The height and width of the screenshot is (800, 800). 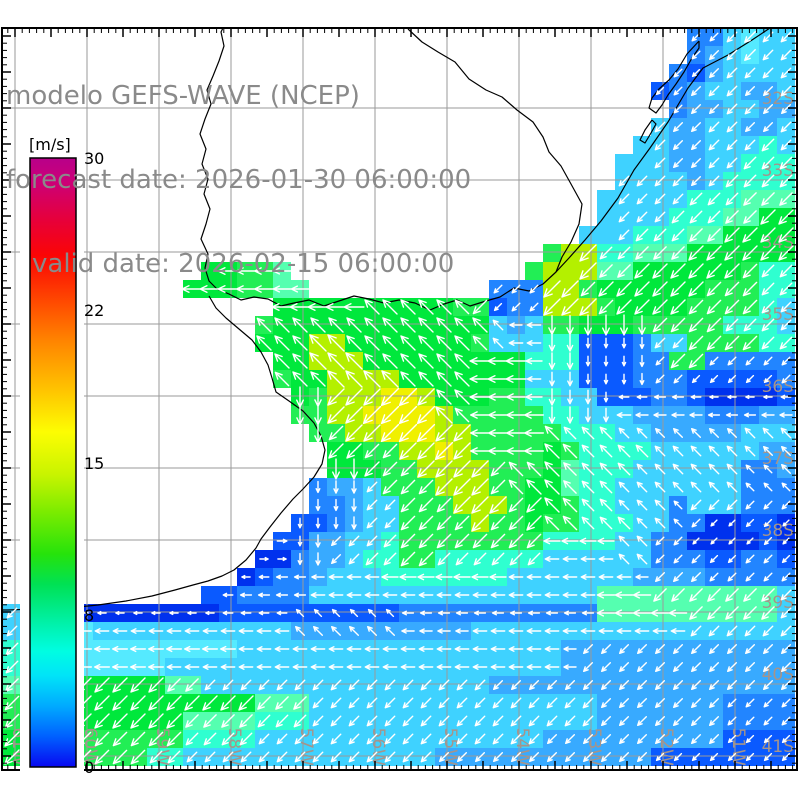 I want to click on svg-text: 51W, so click(x=738, y=747).